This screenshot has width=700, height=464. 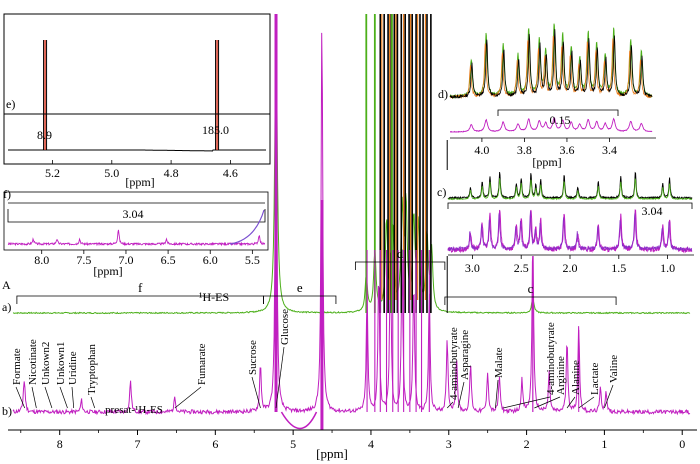 I want to click on assignment-label-15: Lactate, so click(x=595, y=379).